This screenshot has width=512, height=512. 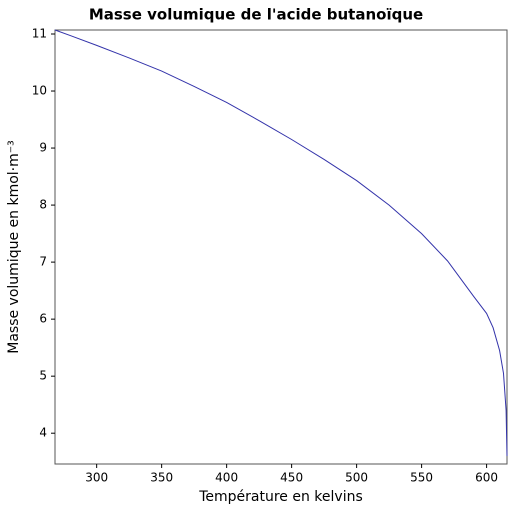 I want to click on y-tick-label: 9, so click(x=43, y=148).